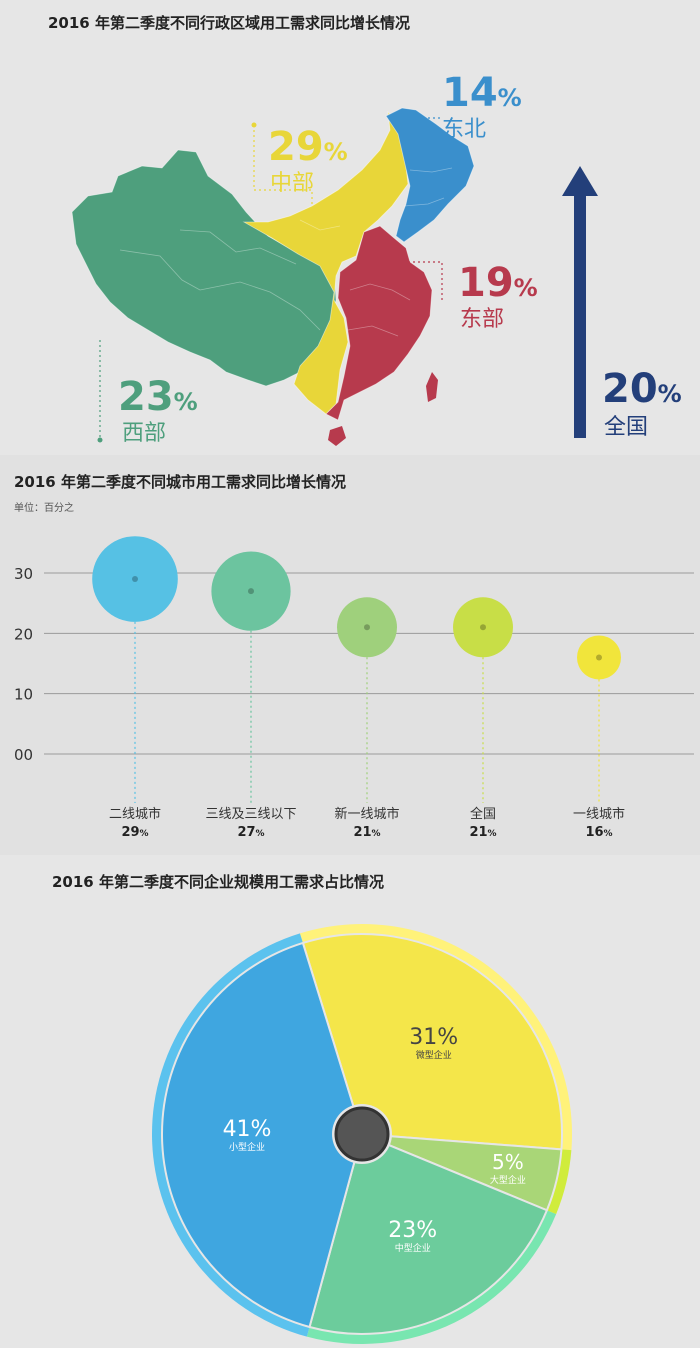 Image resolution: width=700 pixels, height=1348 pixels. I want to click on pie-value-label: 31%, so click(433, 1037).